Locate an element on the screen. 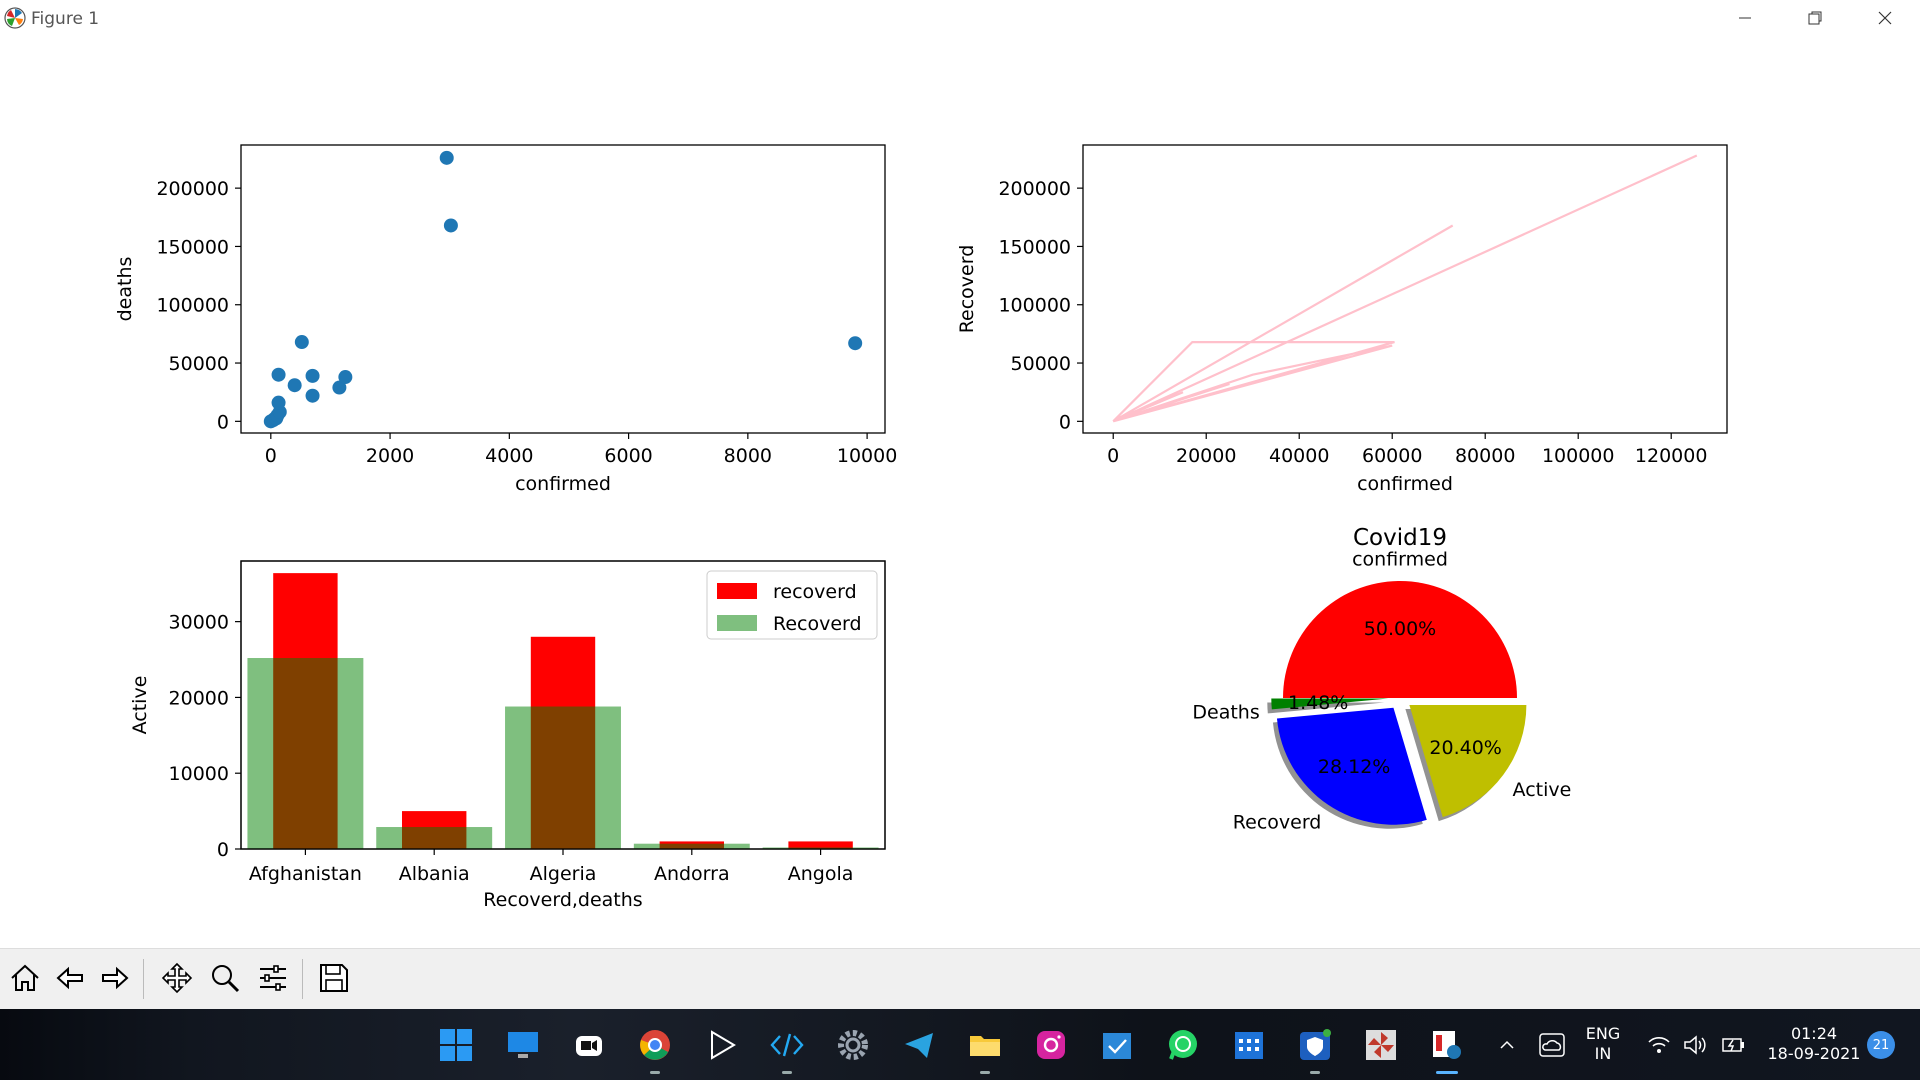  taskbar-whatsapp-app is located at coordinates (1183, 1045).